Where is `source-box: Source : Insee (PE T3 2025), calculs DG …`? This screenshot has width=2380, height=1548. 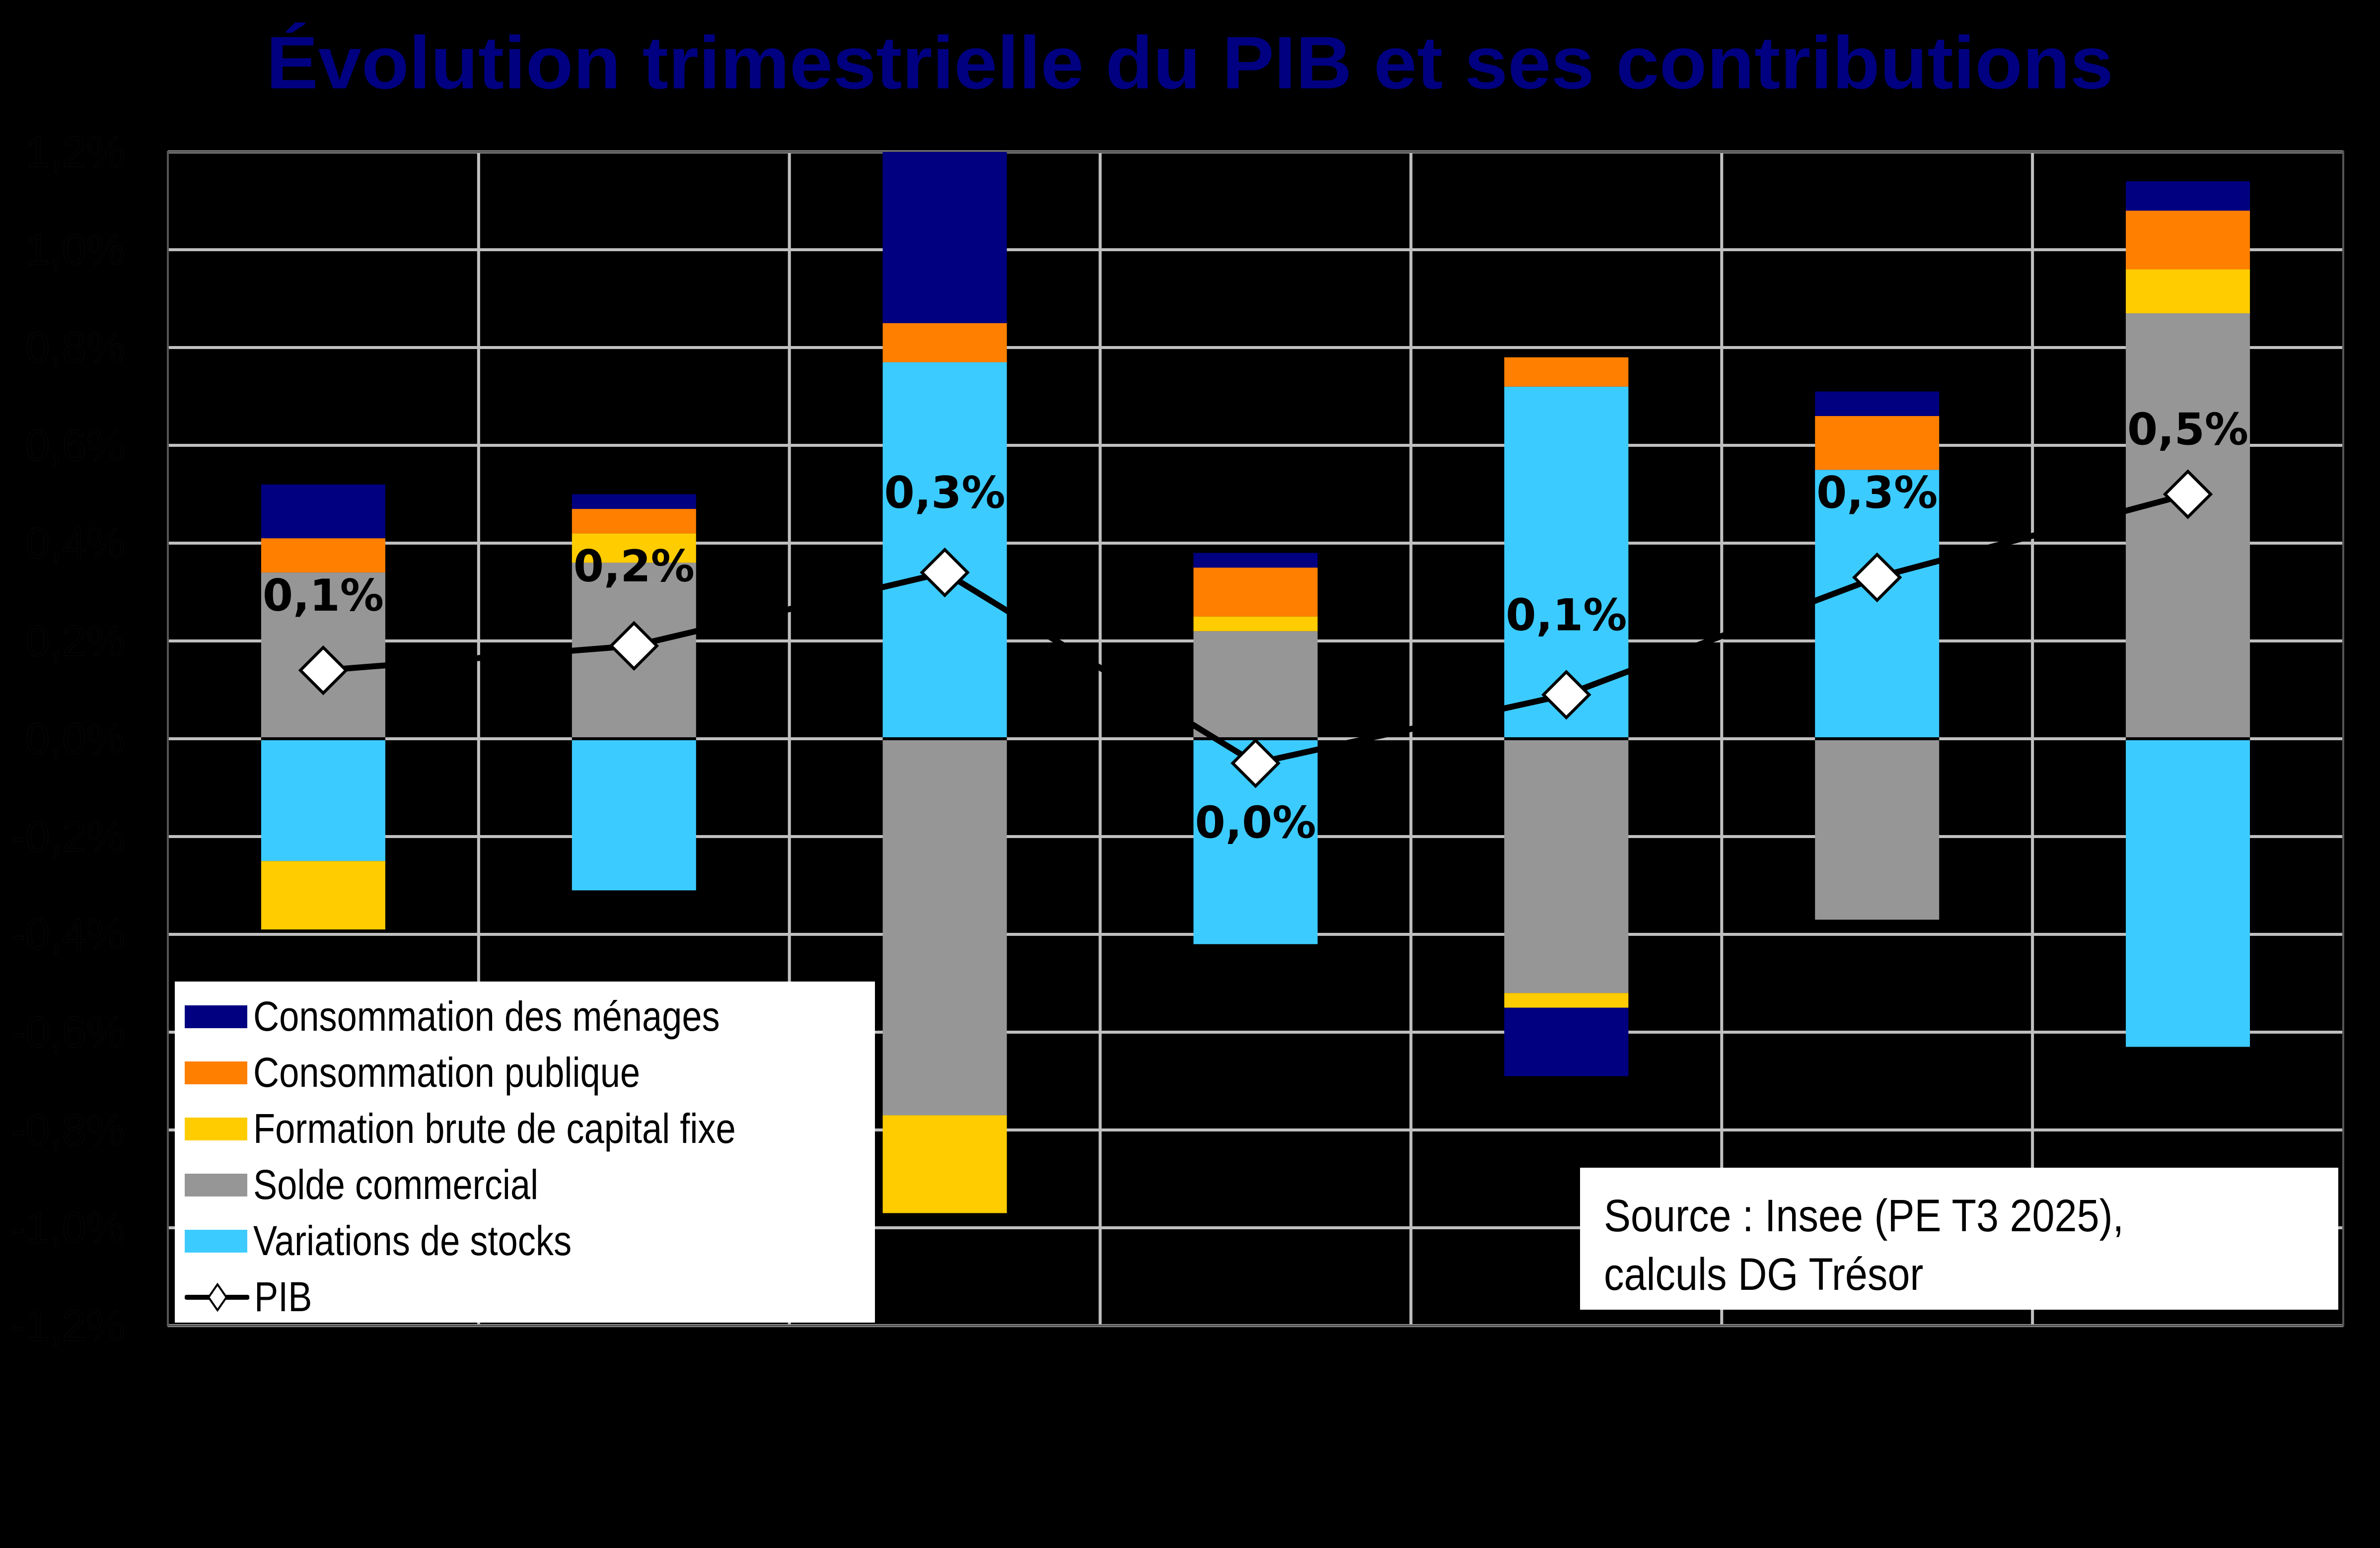
source-box: Source : Insee (PE T3 2025), calculs DG … is located at coordinates (1959, 1239).